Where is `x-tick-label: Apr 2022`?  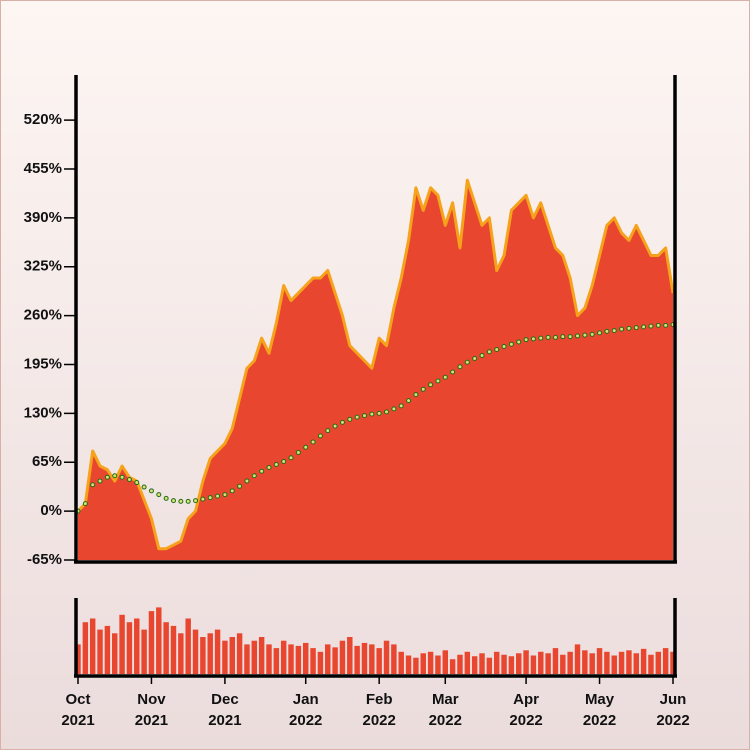 x-tick-label: Apr 2022 is located at coordinates (525, 710).